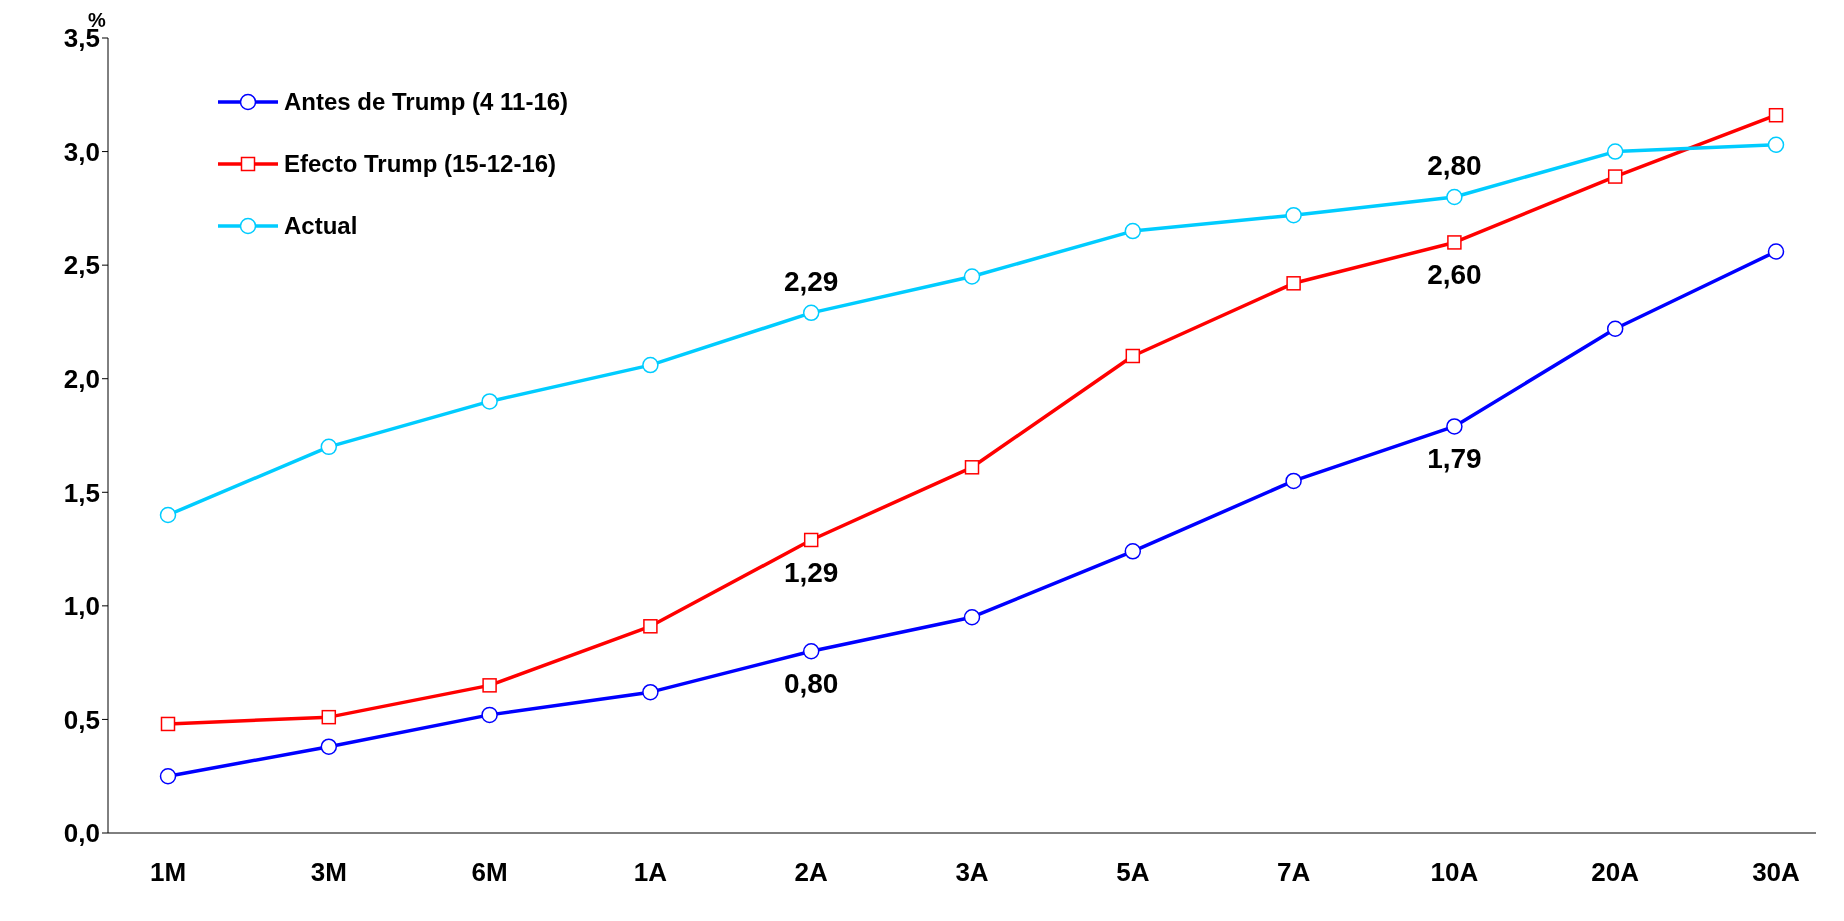 The image size is (1844, 921). Describe the element at coordinates (1454, 275) in the screenshot. I see `annotation: 2,60` at that location.